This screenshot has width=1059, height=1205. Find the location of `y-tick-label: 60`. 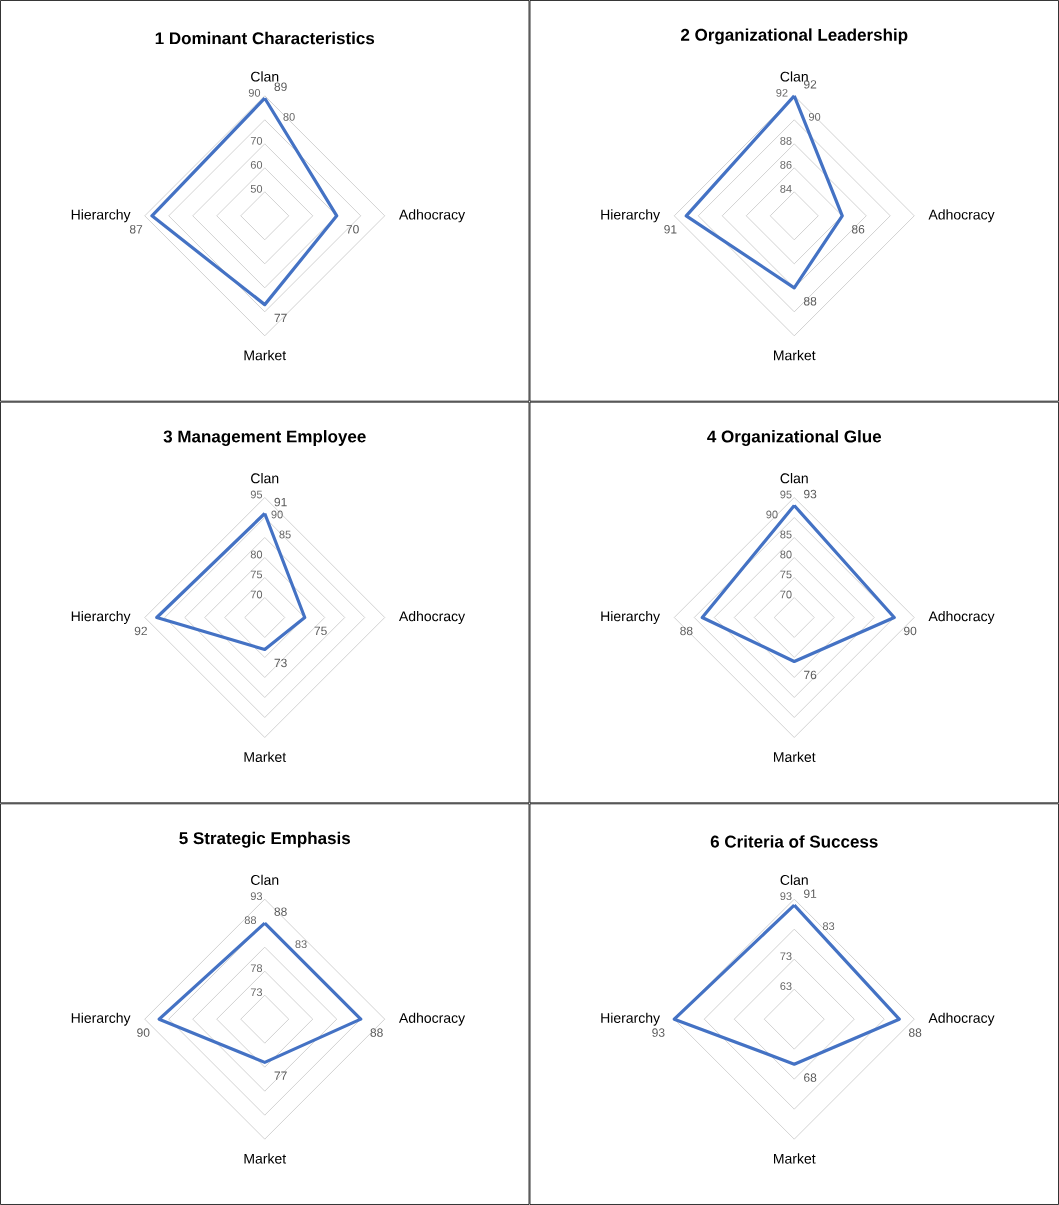

y-tick-label: 60 is located at coordinates (256, 164).